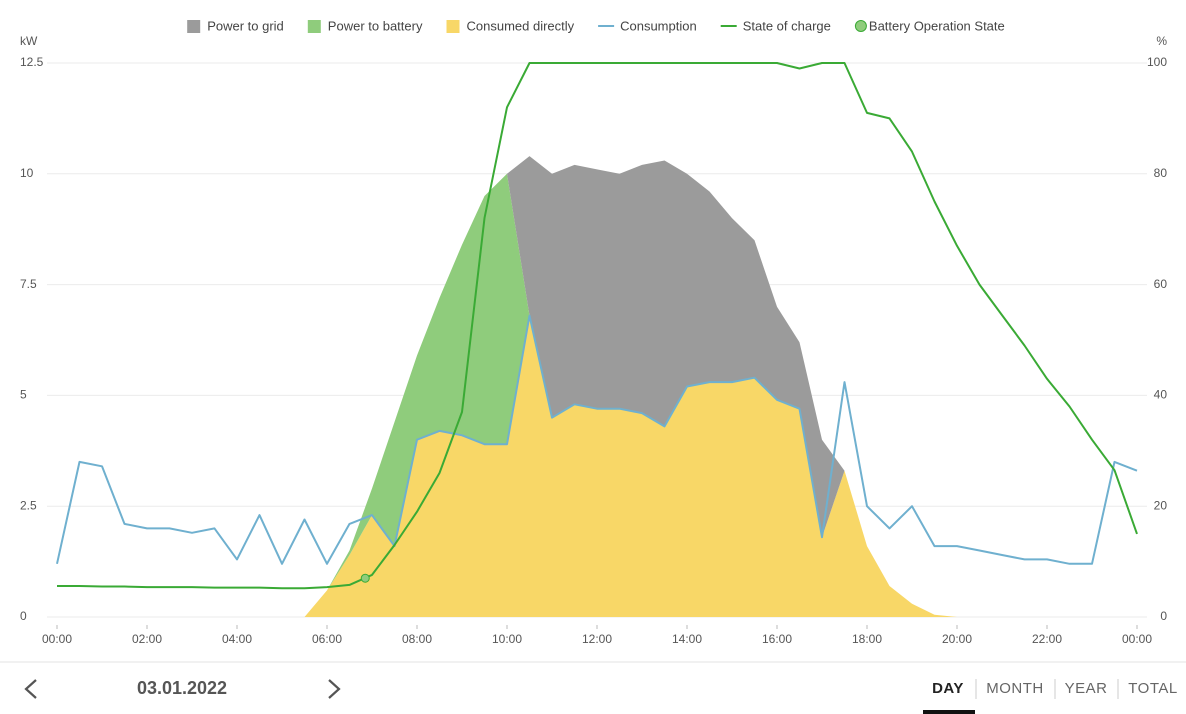 This screenshot has width=1186, height=714. Describe the element at coordinates (182, 688) in the screenshot. I see `date-label: 03.01.2022` at that location.